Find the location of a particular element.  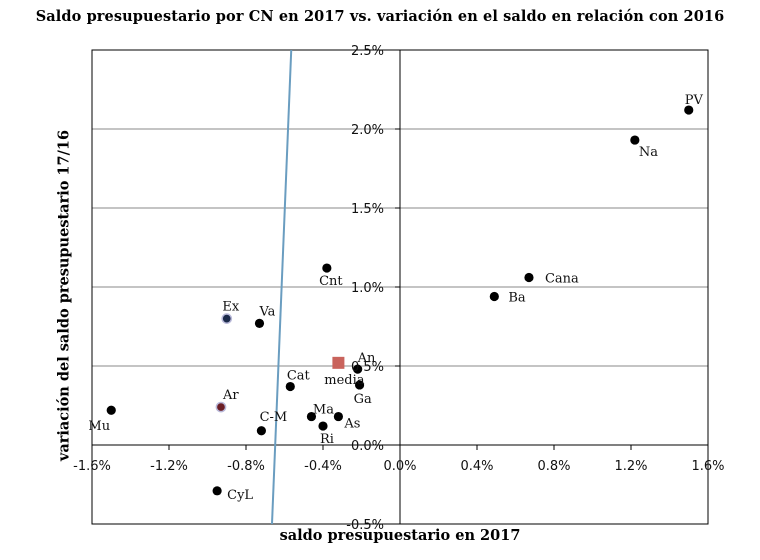

y-tick-label-2: 0.5% is located at coordinates (367, 367).